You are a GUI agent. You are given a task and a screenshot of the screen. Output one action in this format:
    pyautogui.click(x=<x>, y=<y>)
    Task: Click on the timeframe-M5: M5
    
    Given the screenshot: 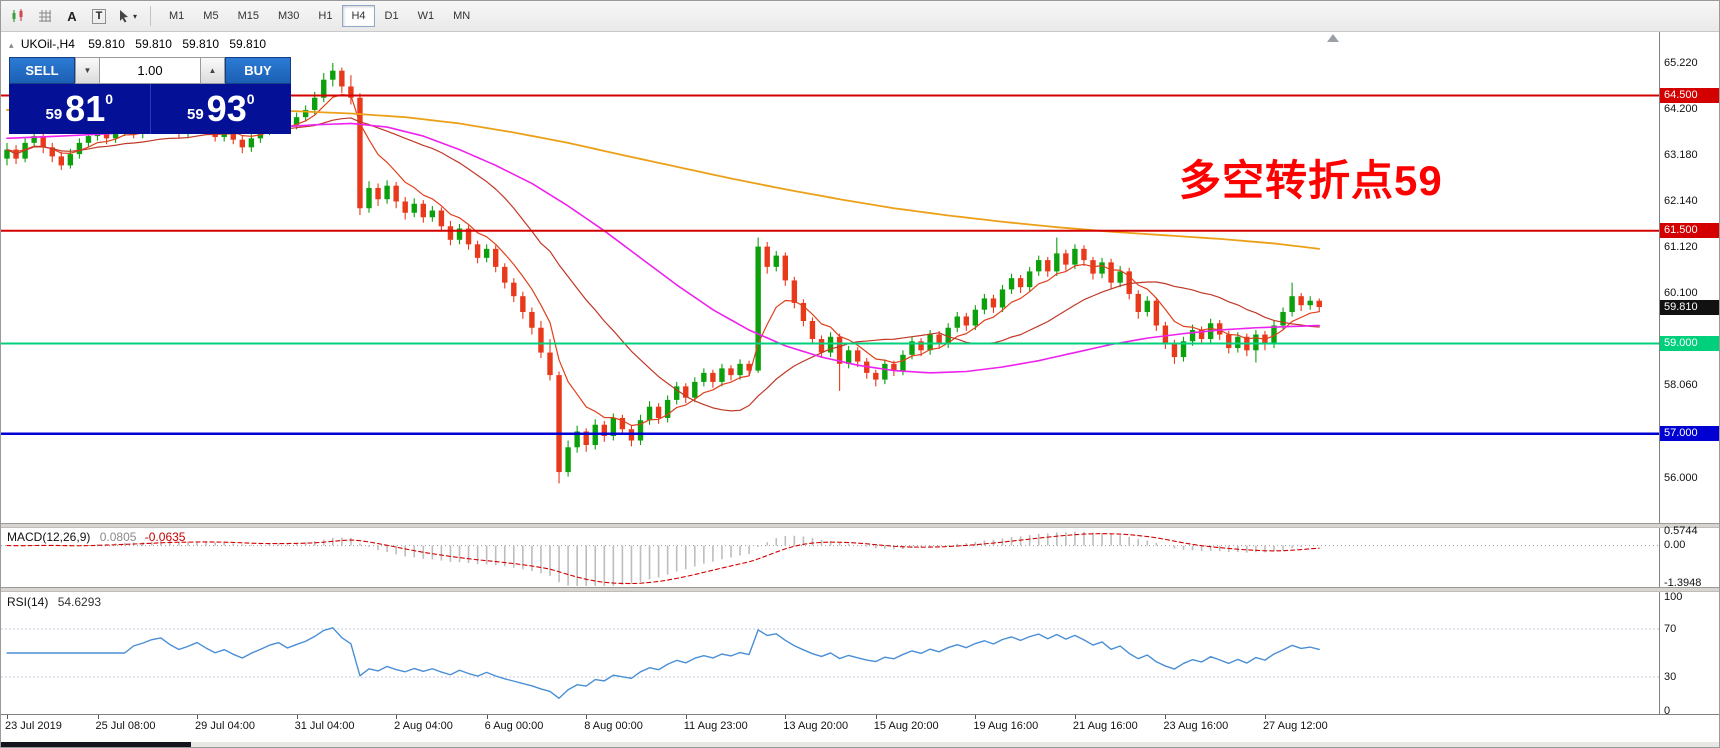 What is the action you would take?
    pyautogui.click(x=210, y=16)
    